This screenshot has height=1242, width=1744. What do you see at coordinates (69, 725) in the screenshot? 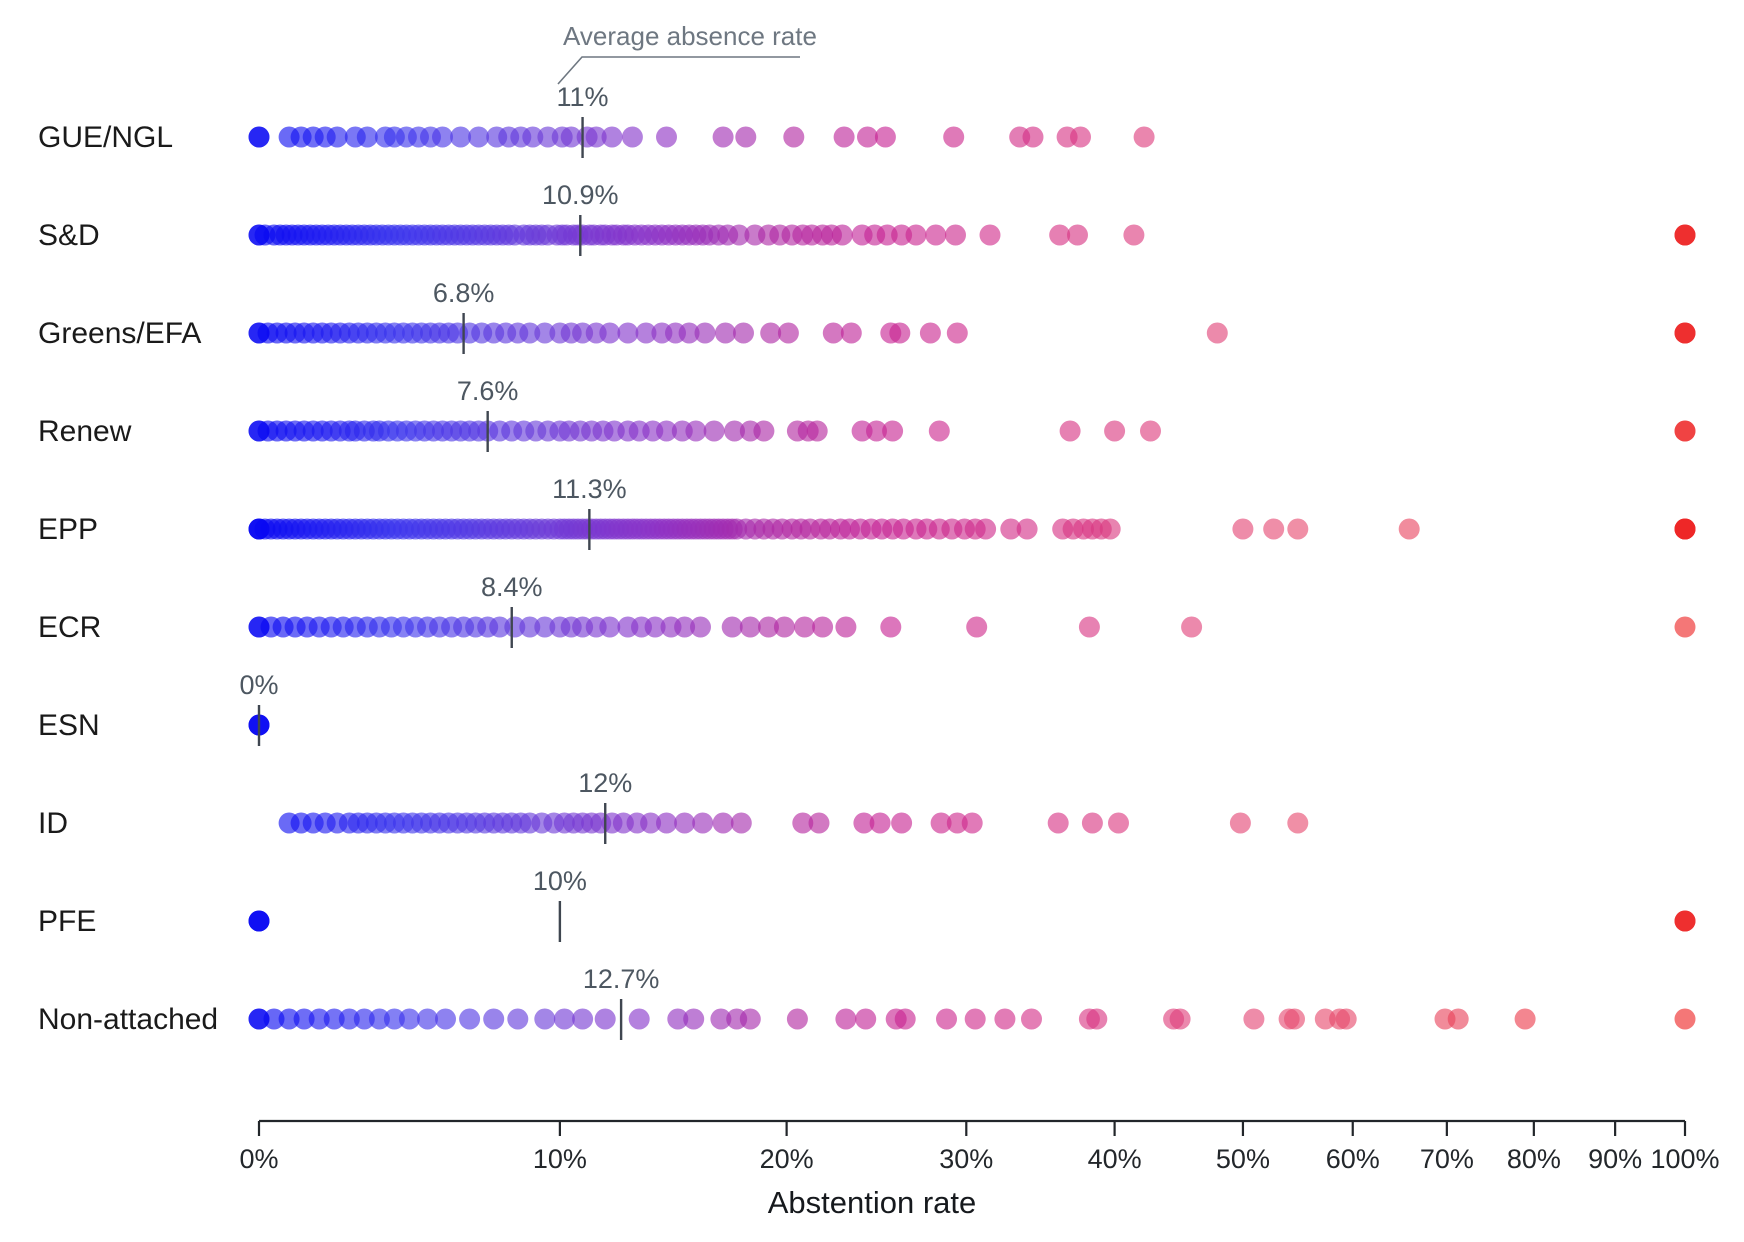
I see `row-label-esn: ESN` at bounding box center [69, 725].